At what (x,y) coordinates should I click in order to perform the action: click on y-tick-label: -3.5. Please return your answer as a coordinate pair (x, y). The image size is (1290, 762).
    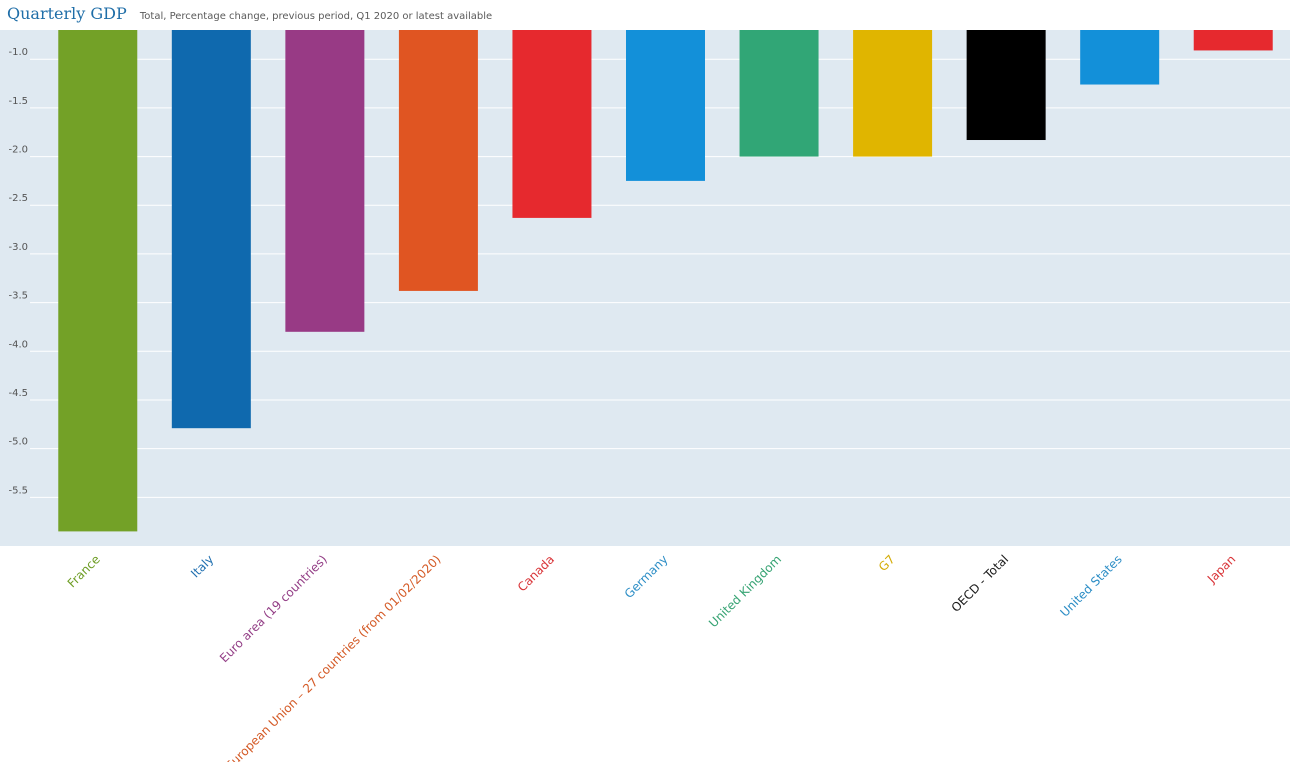
    Looking at the image, I should click on (18, 296).